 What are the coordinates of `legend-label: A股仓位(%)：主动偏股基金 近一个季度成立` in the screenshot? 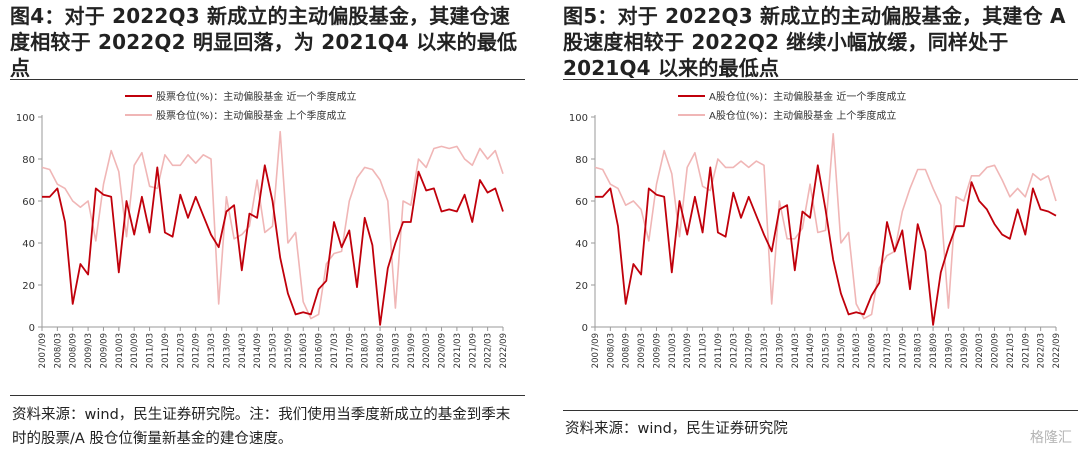 It's located at (807, 96).